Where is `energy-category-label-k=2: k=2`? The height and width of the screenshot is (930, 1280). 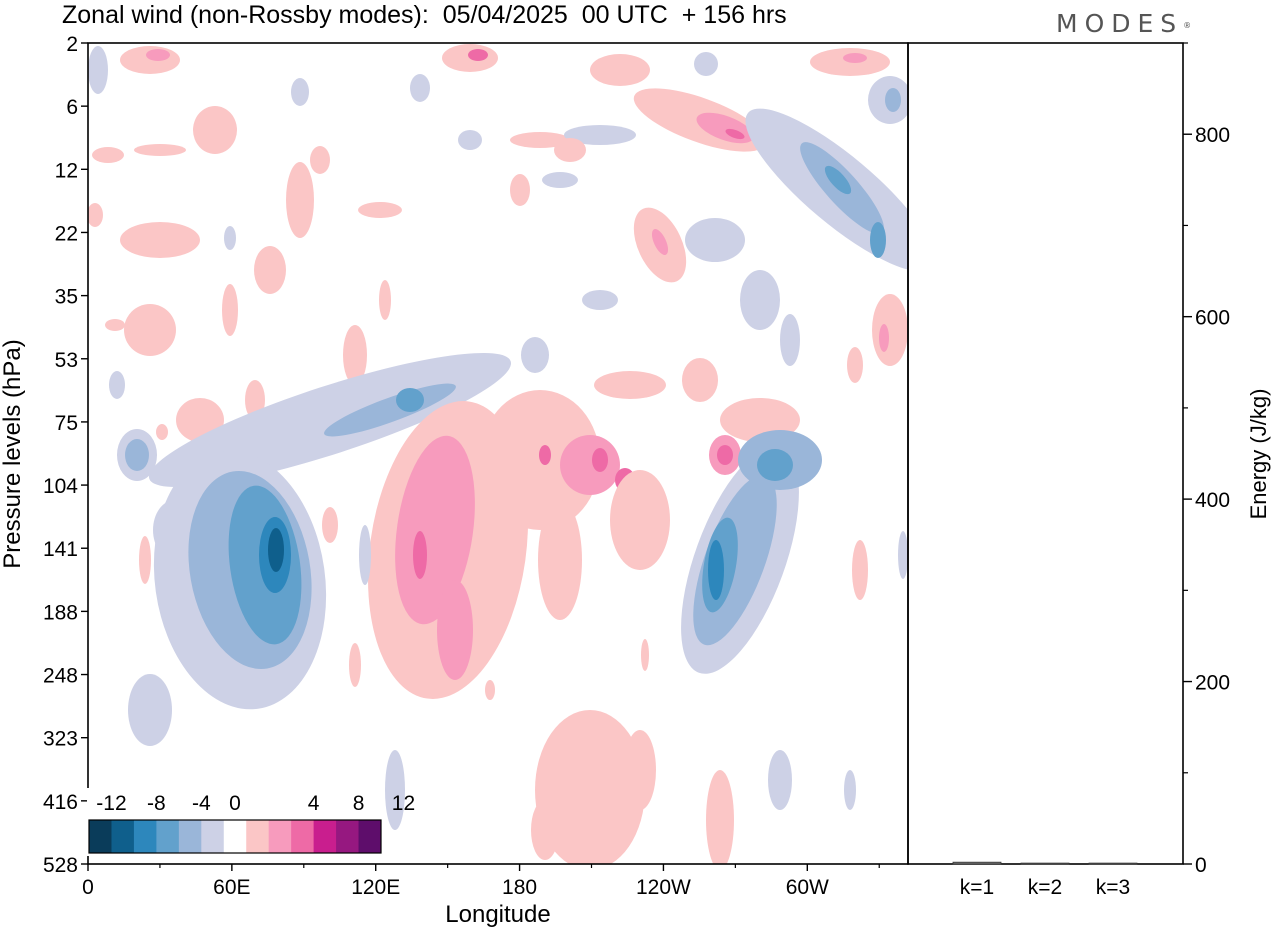 energy-category-label-k=2: k=2 is located at coordinates (1045, 887).